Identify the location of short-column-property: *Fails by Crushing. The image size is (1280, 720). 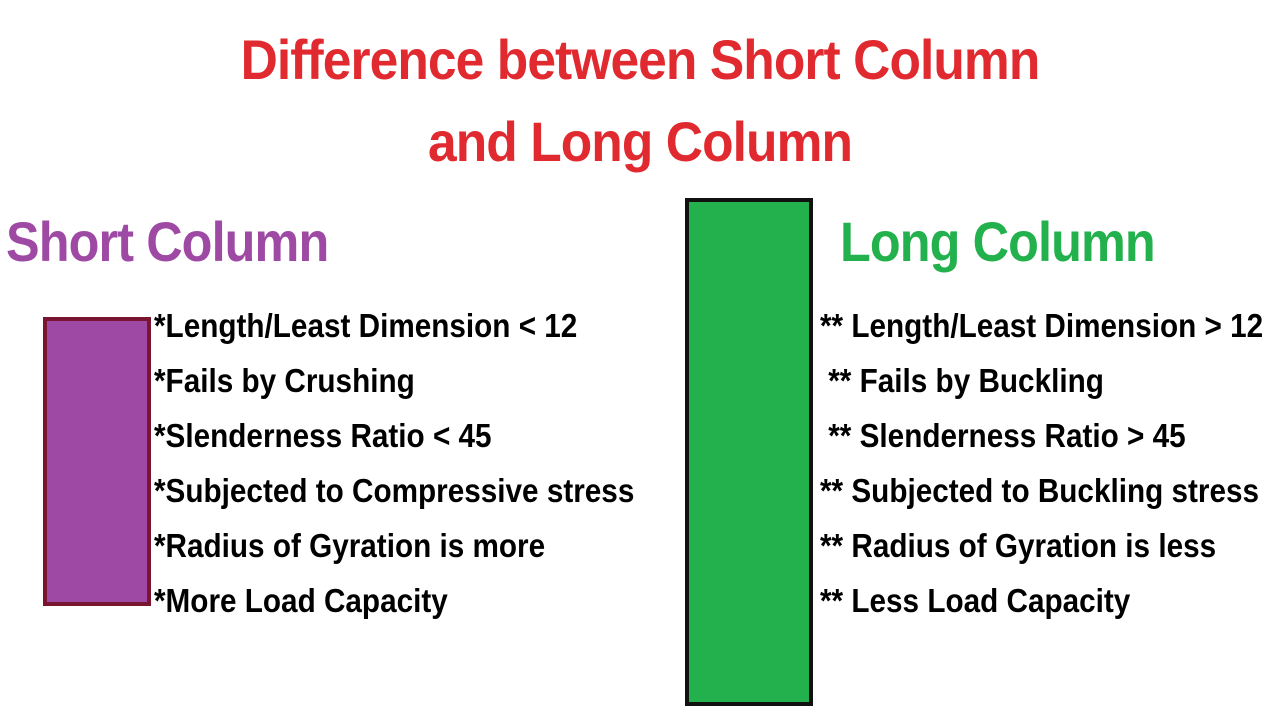
(284, 380).